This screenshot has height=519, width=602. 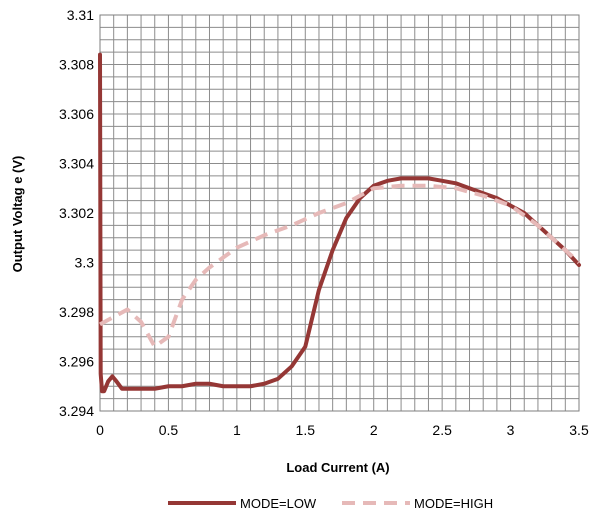 I want to click on y-tick-label: 3.294, so click(x=76, y=411).